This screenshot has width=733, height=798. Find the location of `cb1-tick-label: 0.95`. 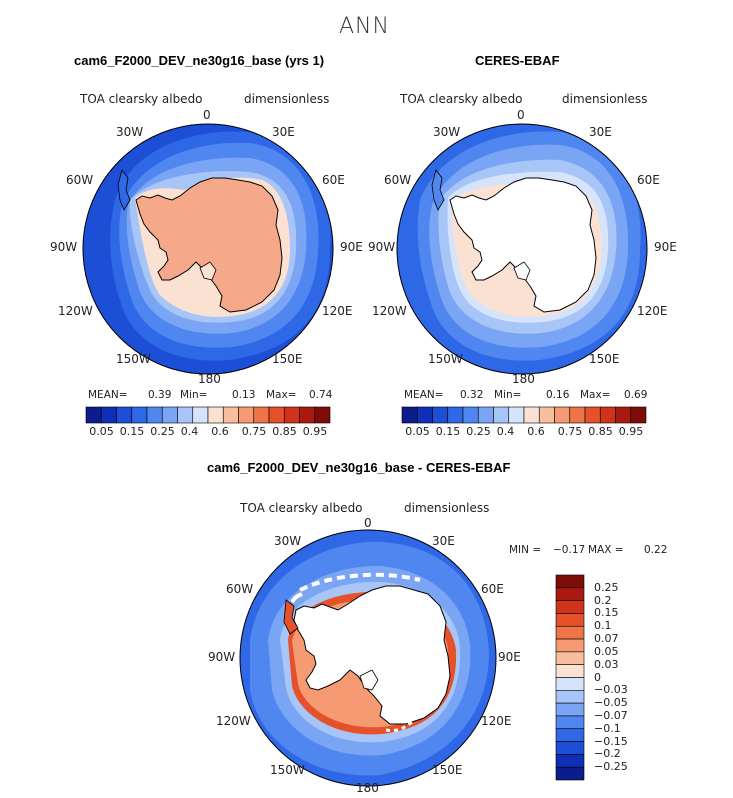

cb1-tick-label: 0.95 is located at coordinates (315, 431).